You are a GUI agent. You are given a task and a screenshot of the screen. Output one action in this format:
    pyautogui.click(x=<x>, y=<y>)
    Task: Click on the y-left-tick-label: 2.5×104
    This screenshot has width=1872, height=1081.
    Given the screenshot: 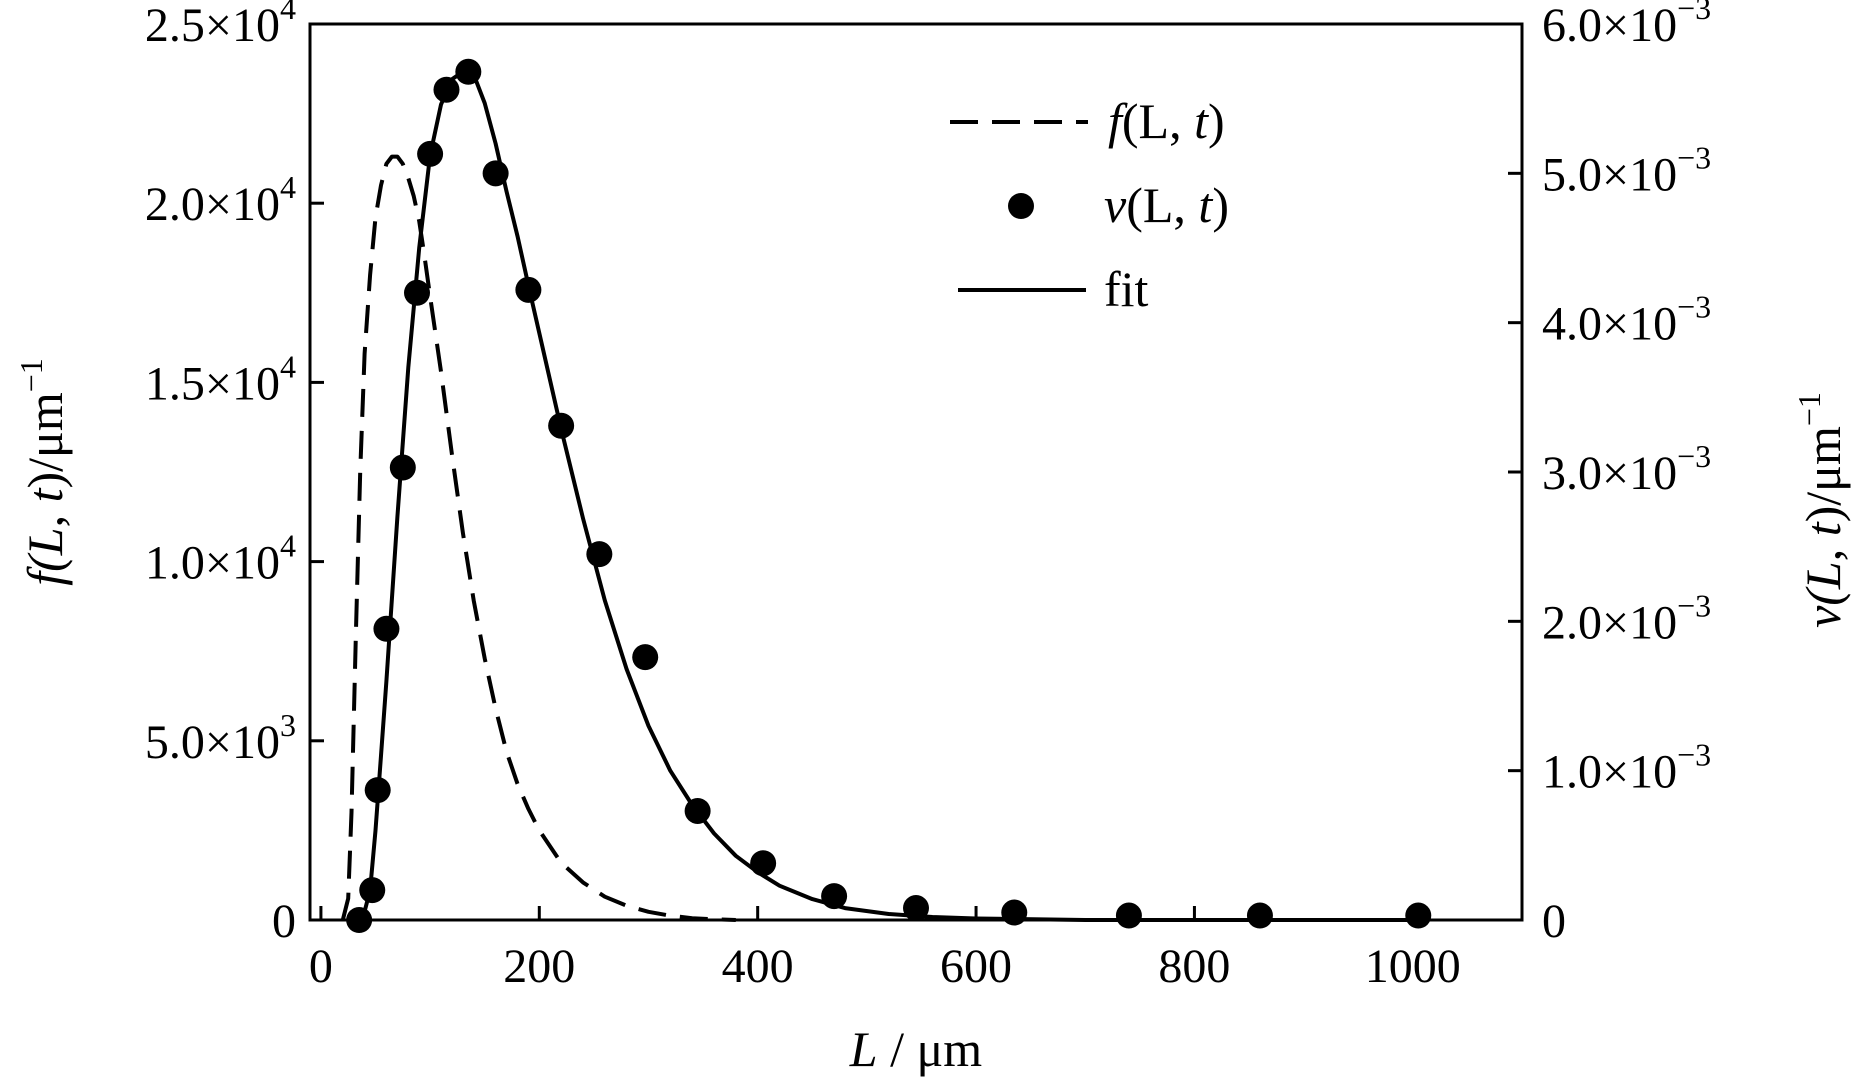 What is the action you would take?
    pyautogui.click(x=220, y=26)
    